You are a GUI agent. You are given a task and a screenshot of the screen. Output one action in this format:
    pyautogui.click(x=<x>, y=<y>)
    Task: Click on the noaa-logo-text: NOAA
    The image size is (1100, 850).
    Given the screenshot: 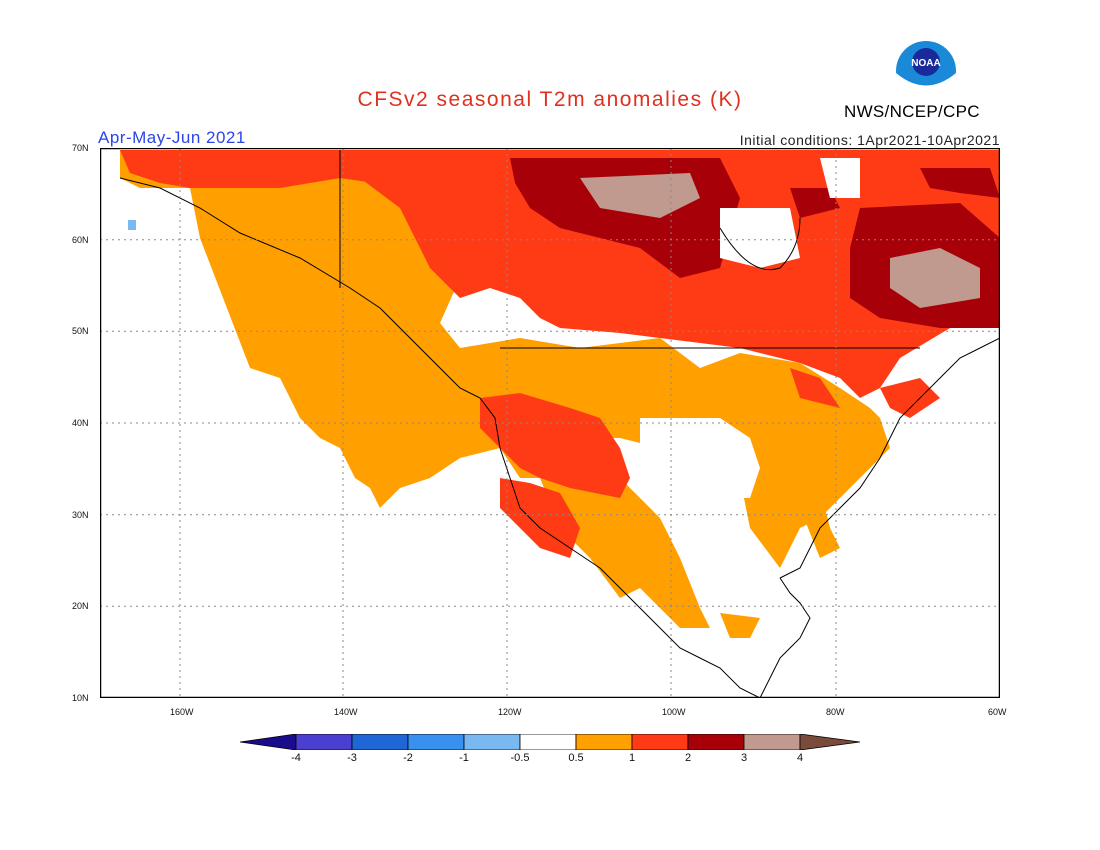 What is the action you would take?
    pyautogui.click(x=925, y=63)
    